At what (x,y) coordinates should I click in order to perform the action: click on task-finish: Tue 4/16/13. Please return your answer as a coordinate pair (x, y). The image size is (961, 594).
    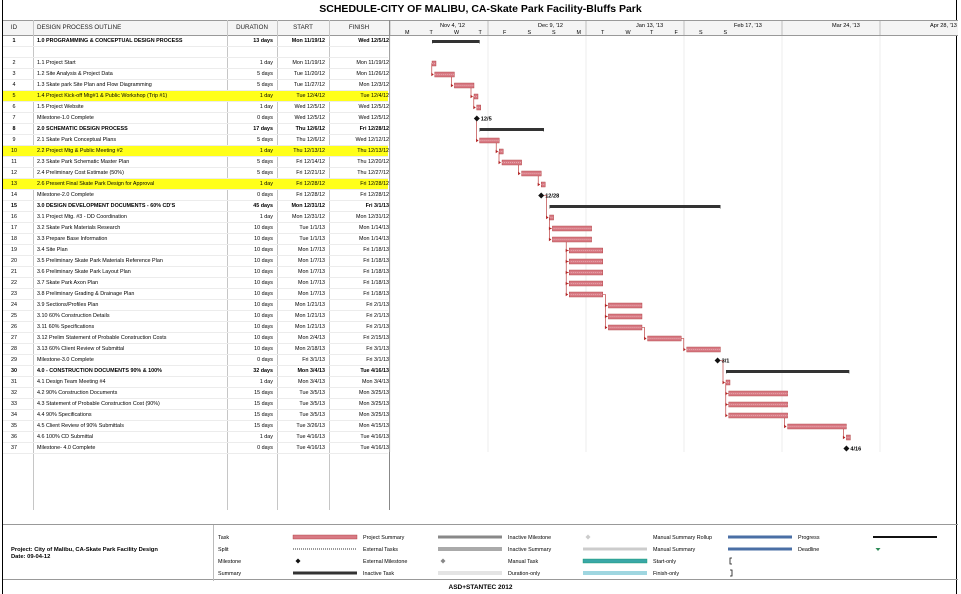
    Looking at the image, I should click on (374, 437).